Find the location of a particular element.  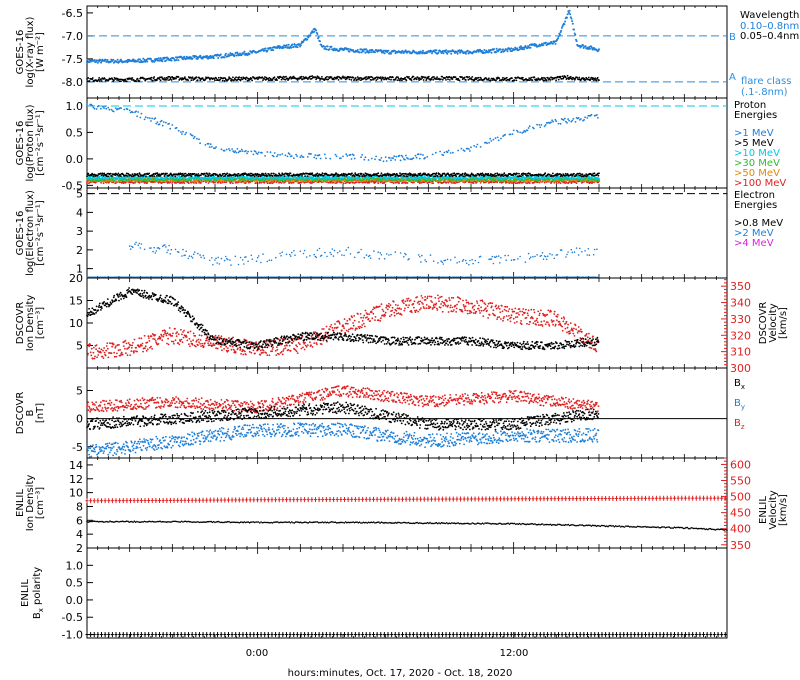

xray-flare-label-1: flare class is located at coordinates (766, 81).